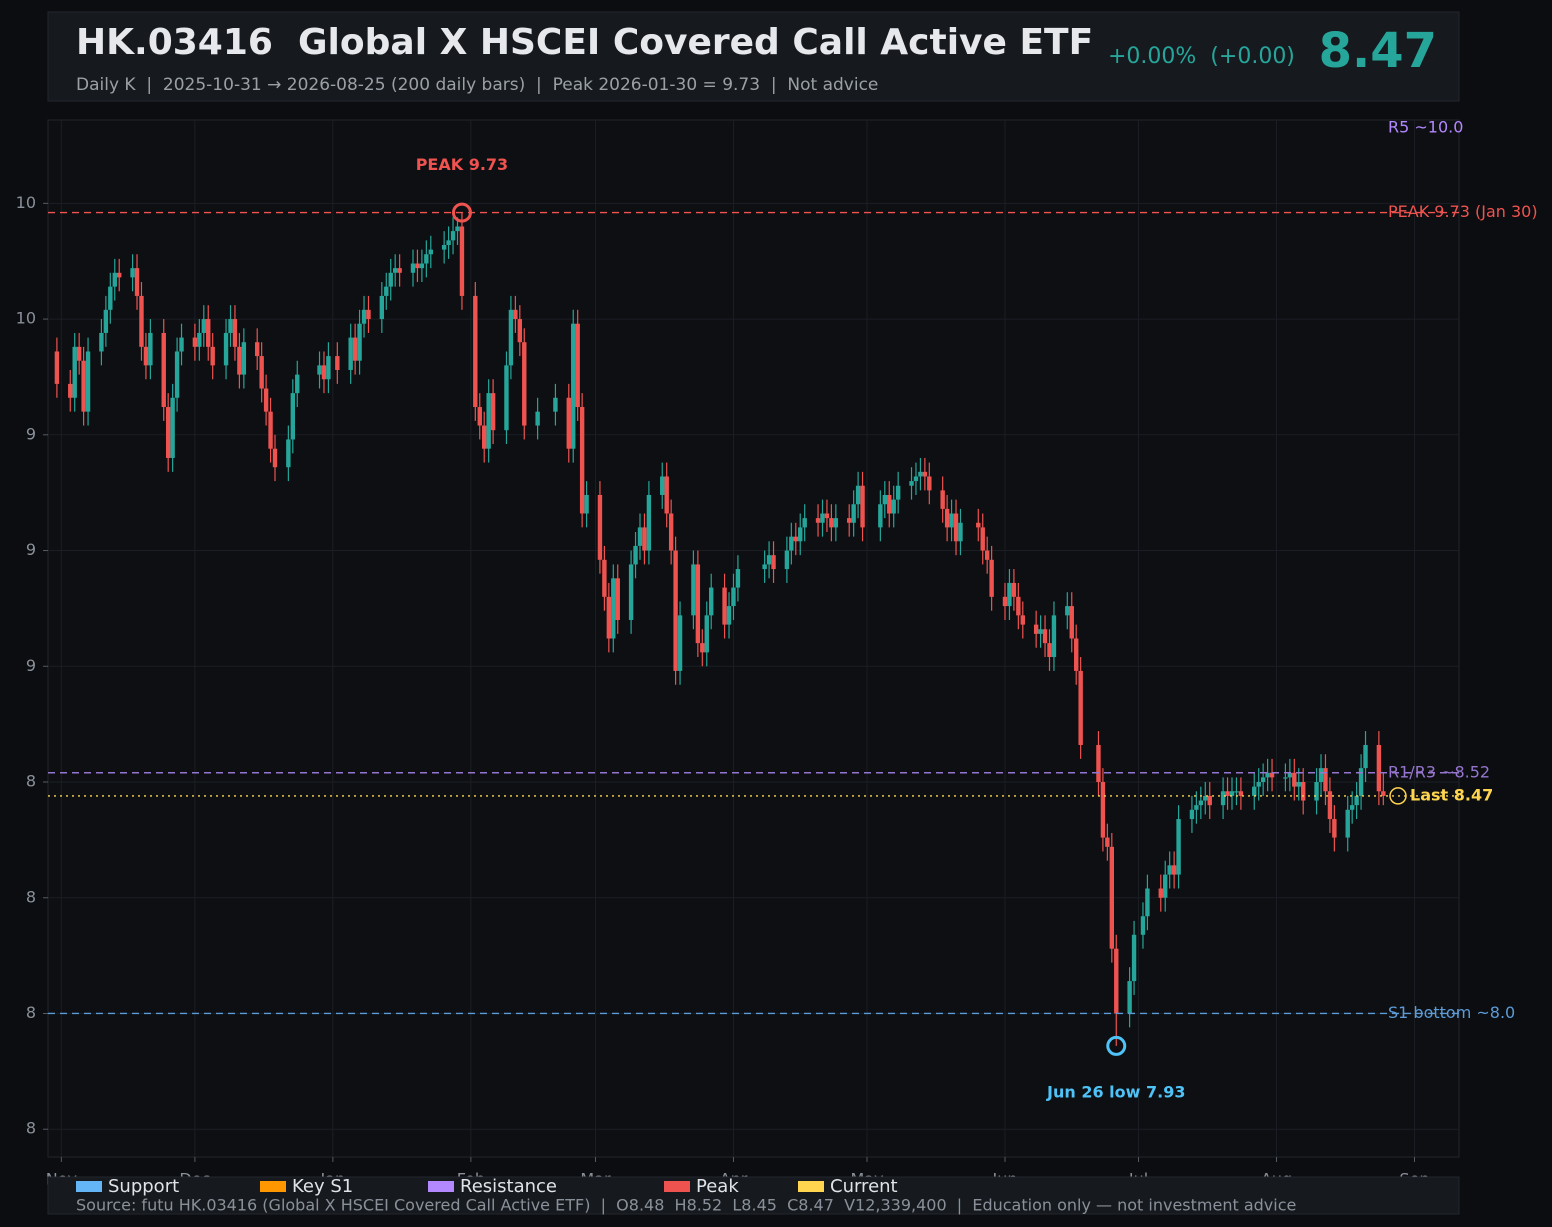 The width and height of the screenshot is (1552, 1227). What do you see at coordinates (1201, 56) in the screenshot?
I see `price-change: +0.00% (+0.00)` at bounding box center [1201, 56].